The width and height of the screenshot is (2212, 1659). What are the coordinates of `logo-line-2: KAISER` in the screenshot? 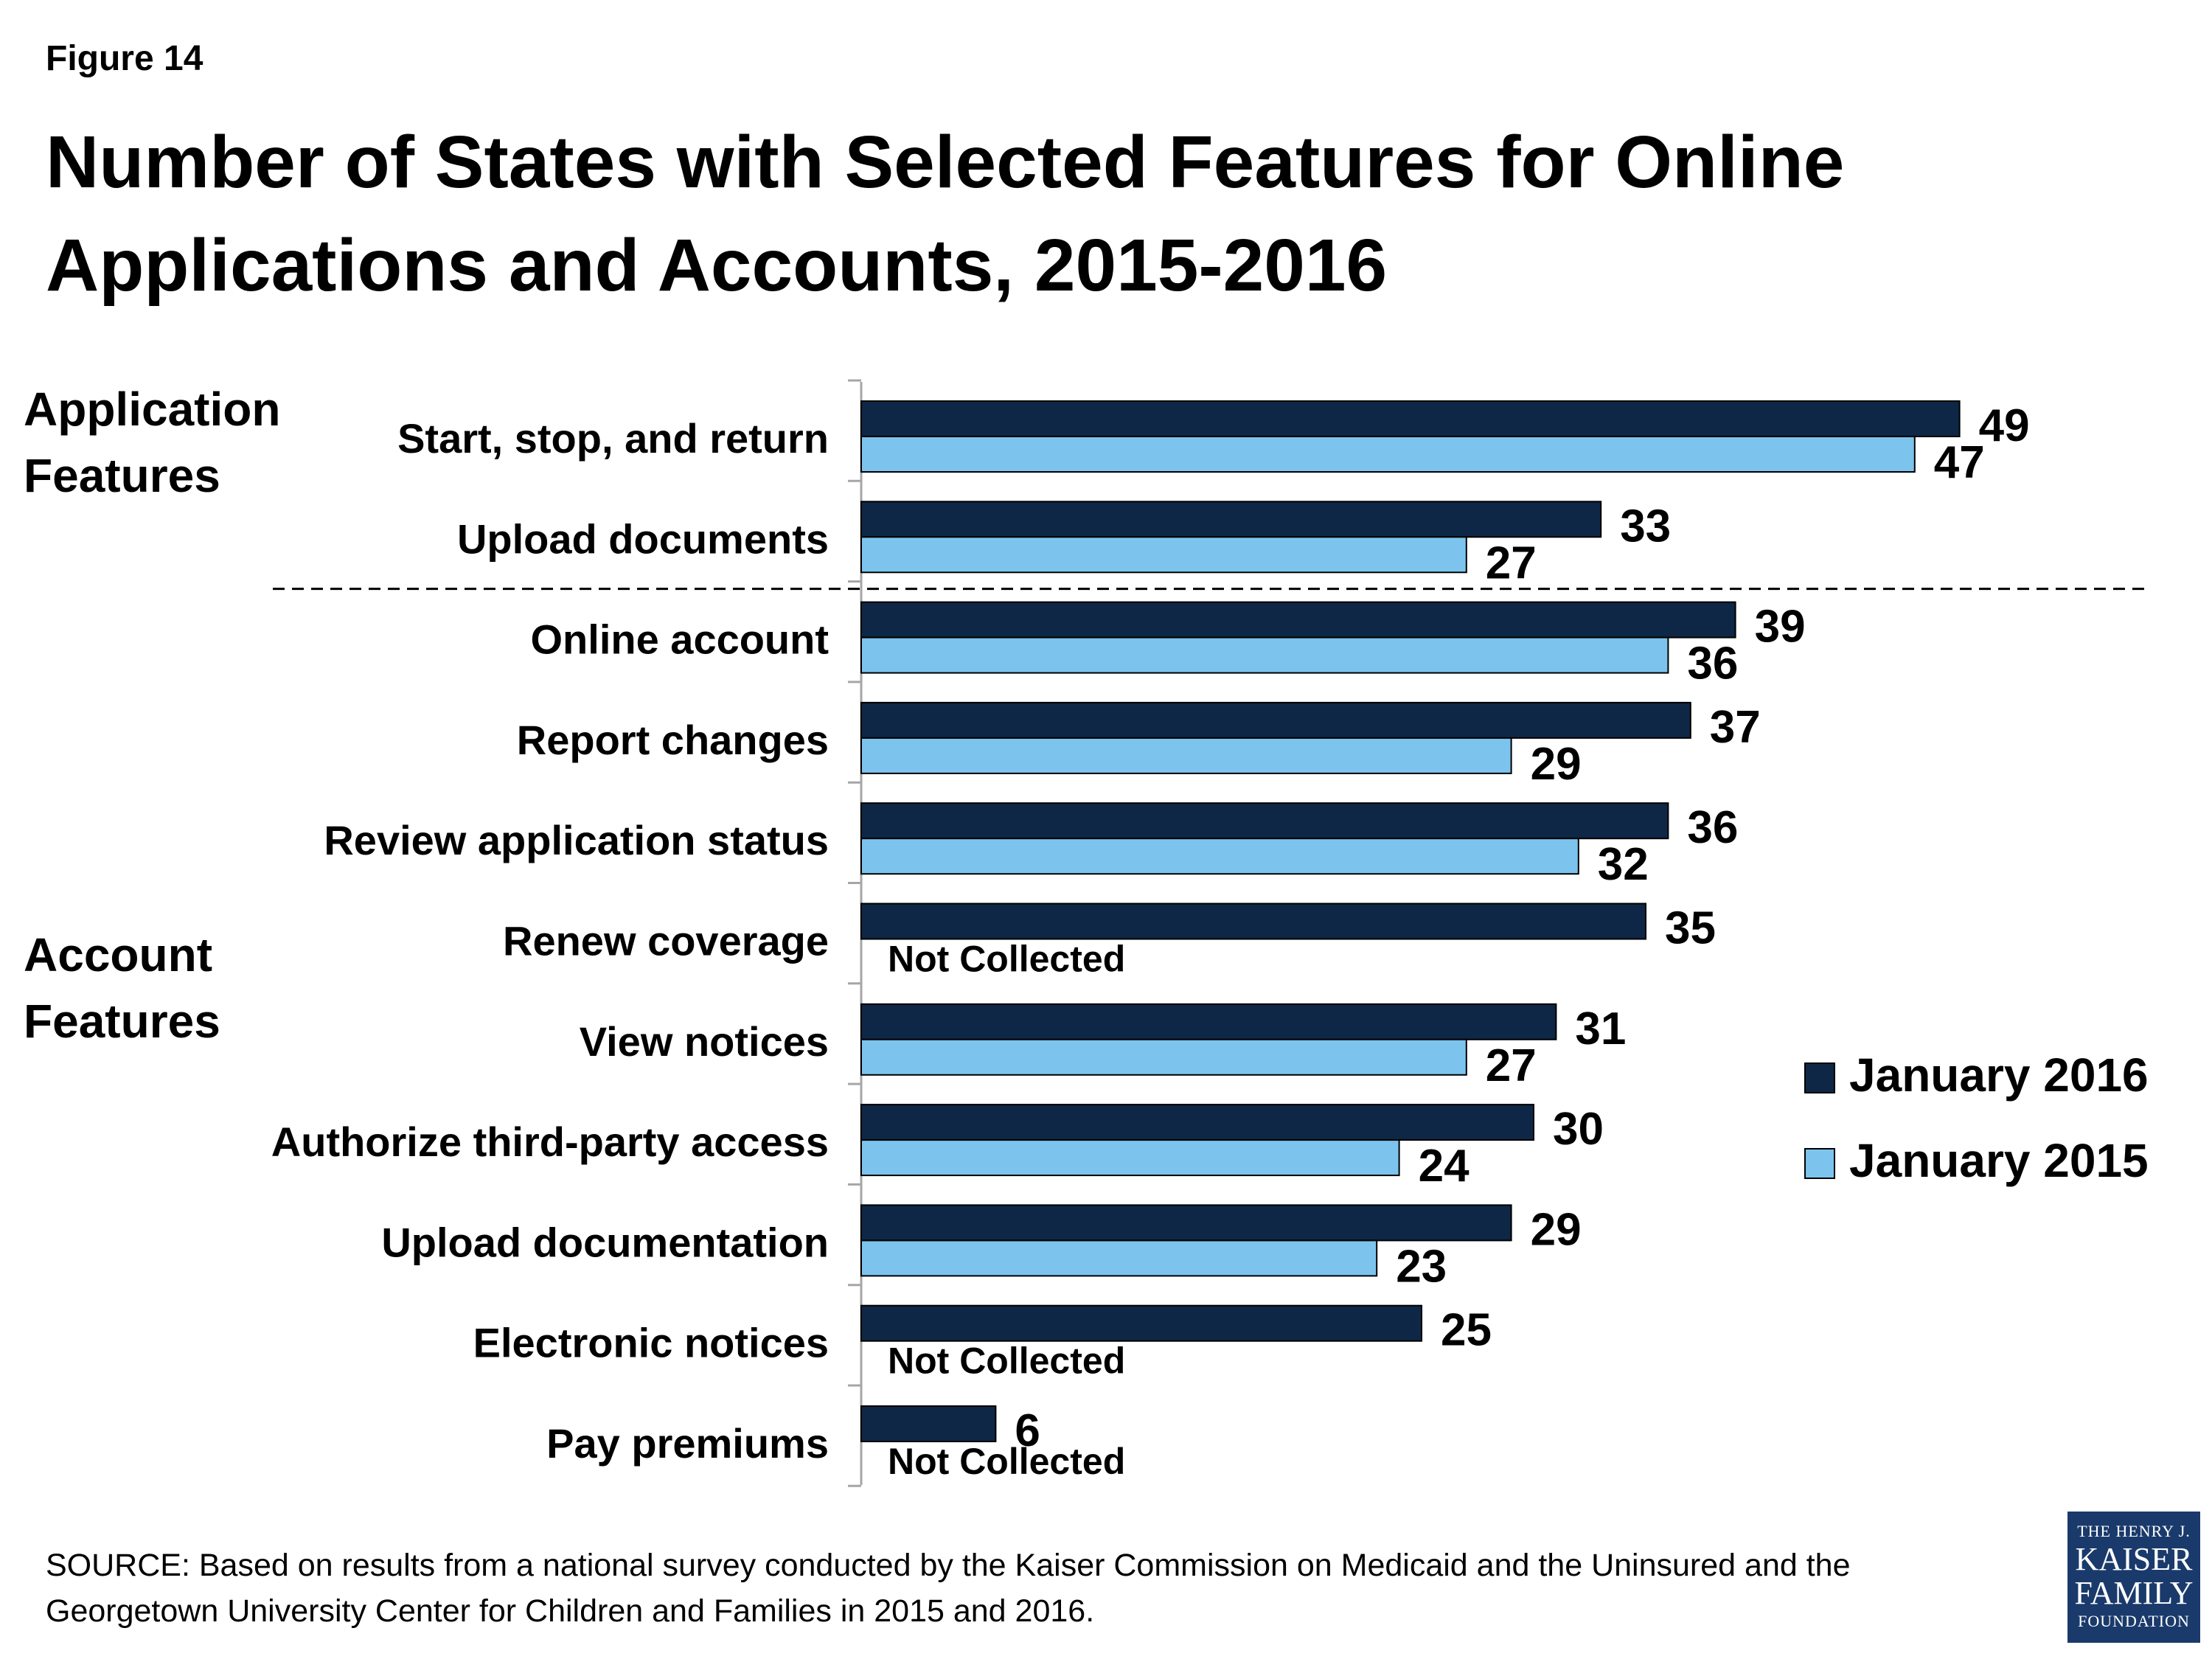 It's located at (2134, 1559).